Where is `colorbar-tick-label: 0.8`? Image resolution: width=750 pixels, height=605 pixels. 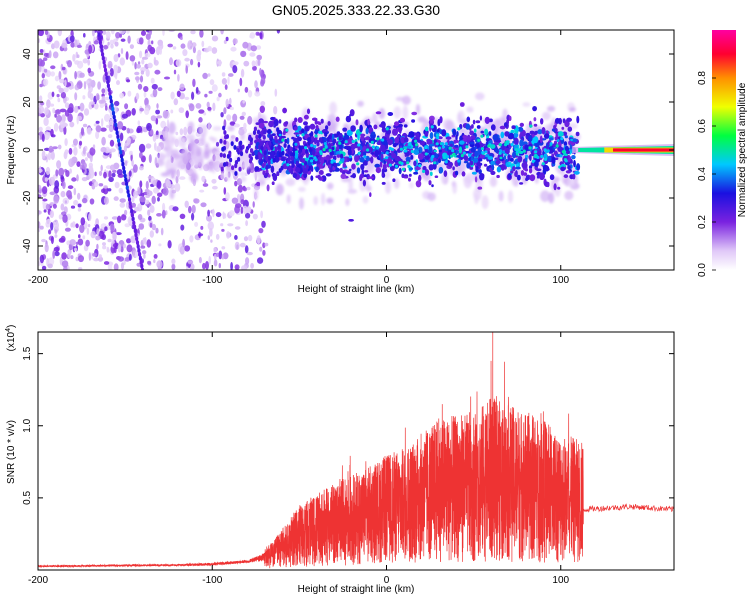
colorbar-tick-label: 0.8 is located at coordinates (702, 78).